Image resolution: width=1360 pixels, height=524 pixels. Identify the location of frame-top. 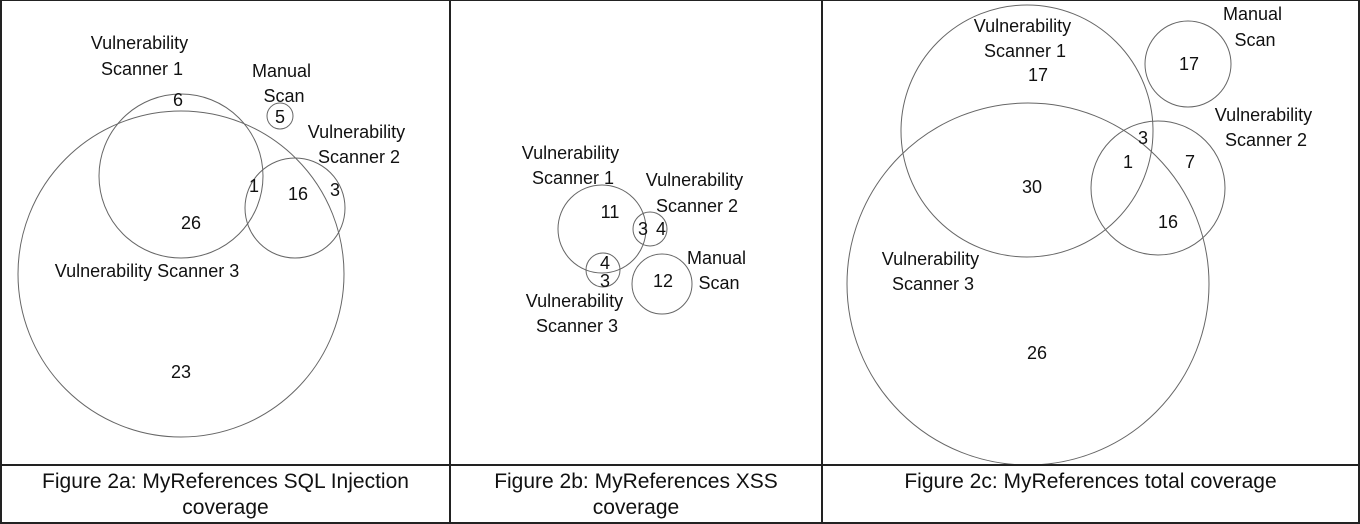
(680, 0).